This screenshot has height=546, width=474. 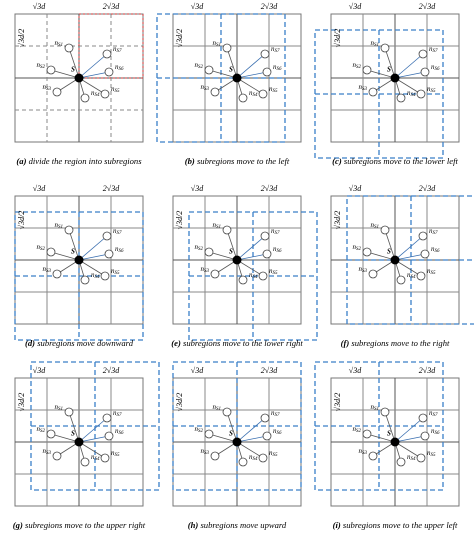 What do you see at coordinates (79, 343) in the screenshot?
I see `caption: (d) subregions move downward` at bounding box center [79, 343].